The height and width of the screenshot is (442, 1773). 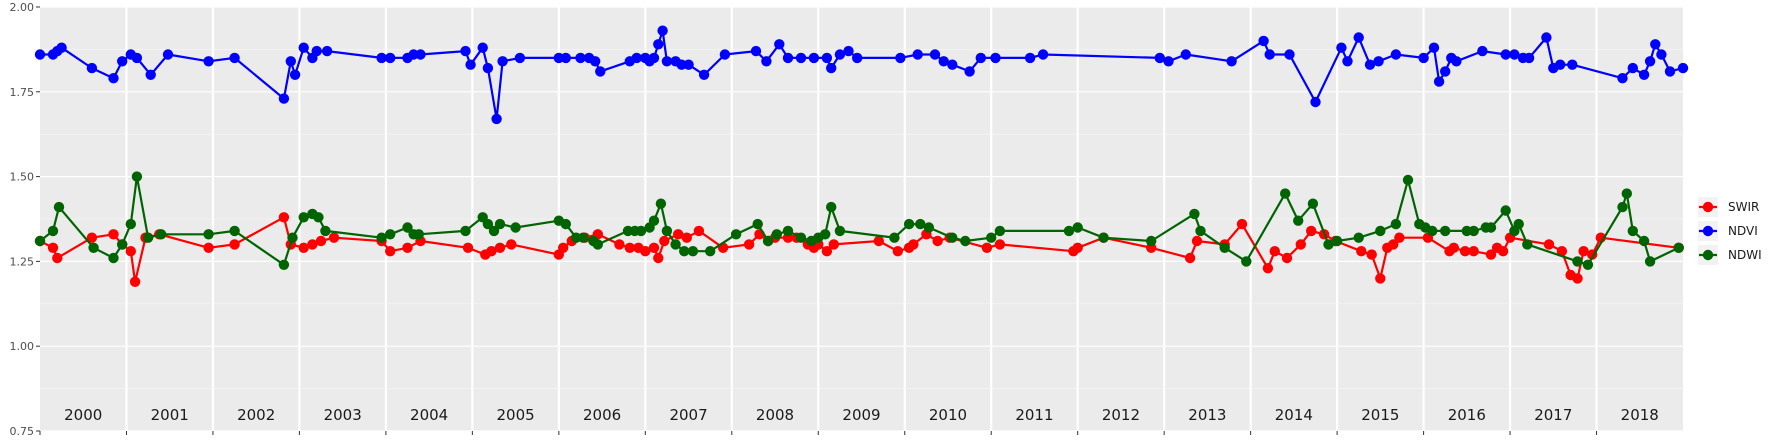 What do you see at coordinates (22, 7) in the screenshot?
I see `y-tick-label: 2.00` at bounding box center [22, 7].